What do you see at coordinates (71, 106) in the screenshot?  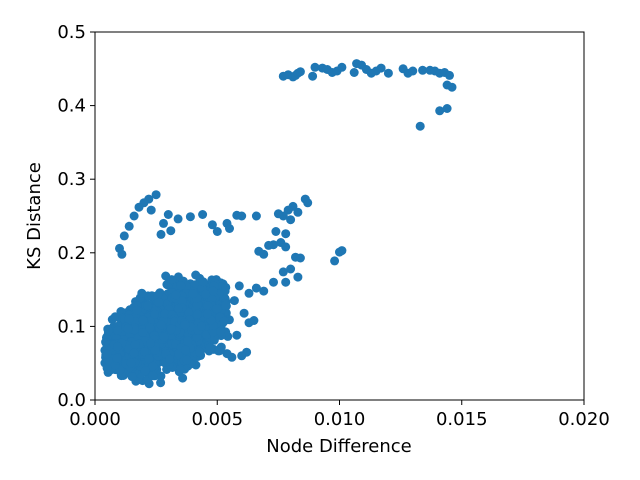 I see `y-tick-label: 0.4` at bounding box center [71, 106].